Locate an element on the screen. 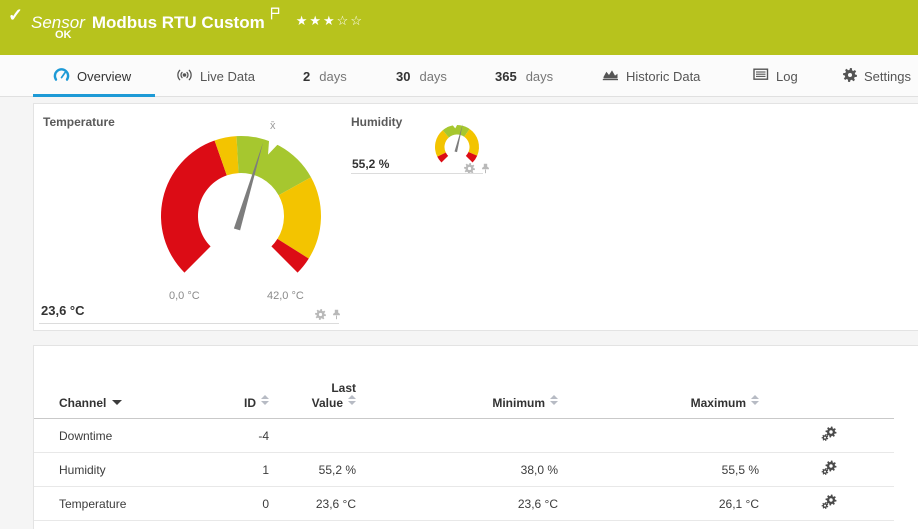 Image resolution: width=918 pixels, height=529 pixels. column-header-channel: Channel is located at coordinates (124, 400).